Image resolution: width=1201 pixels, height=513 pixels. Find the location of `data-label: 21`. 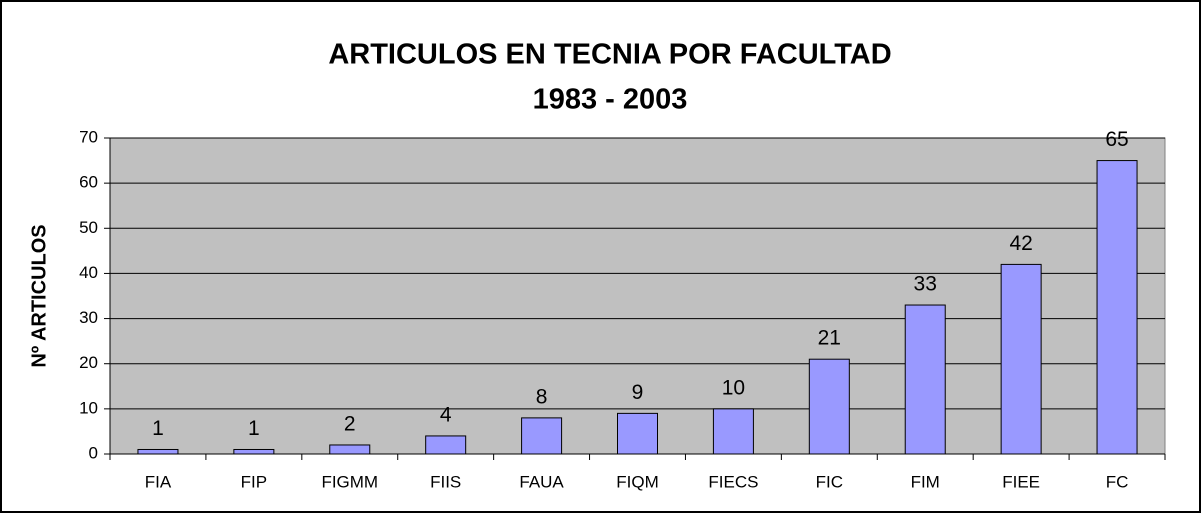

data-label: 21 is located at coordinates (829, 338).